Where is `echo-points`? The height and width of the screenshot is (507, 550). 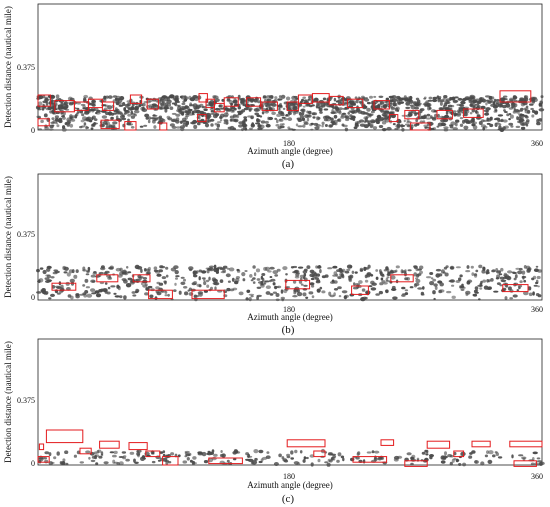 echo-points is located at coordinates (291, 457).